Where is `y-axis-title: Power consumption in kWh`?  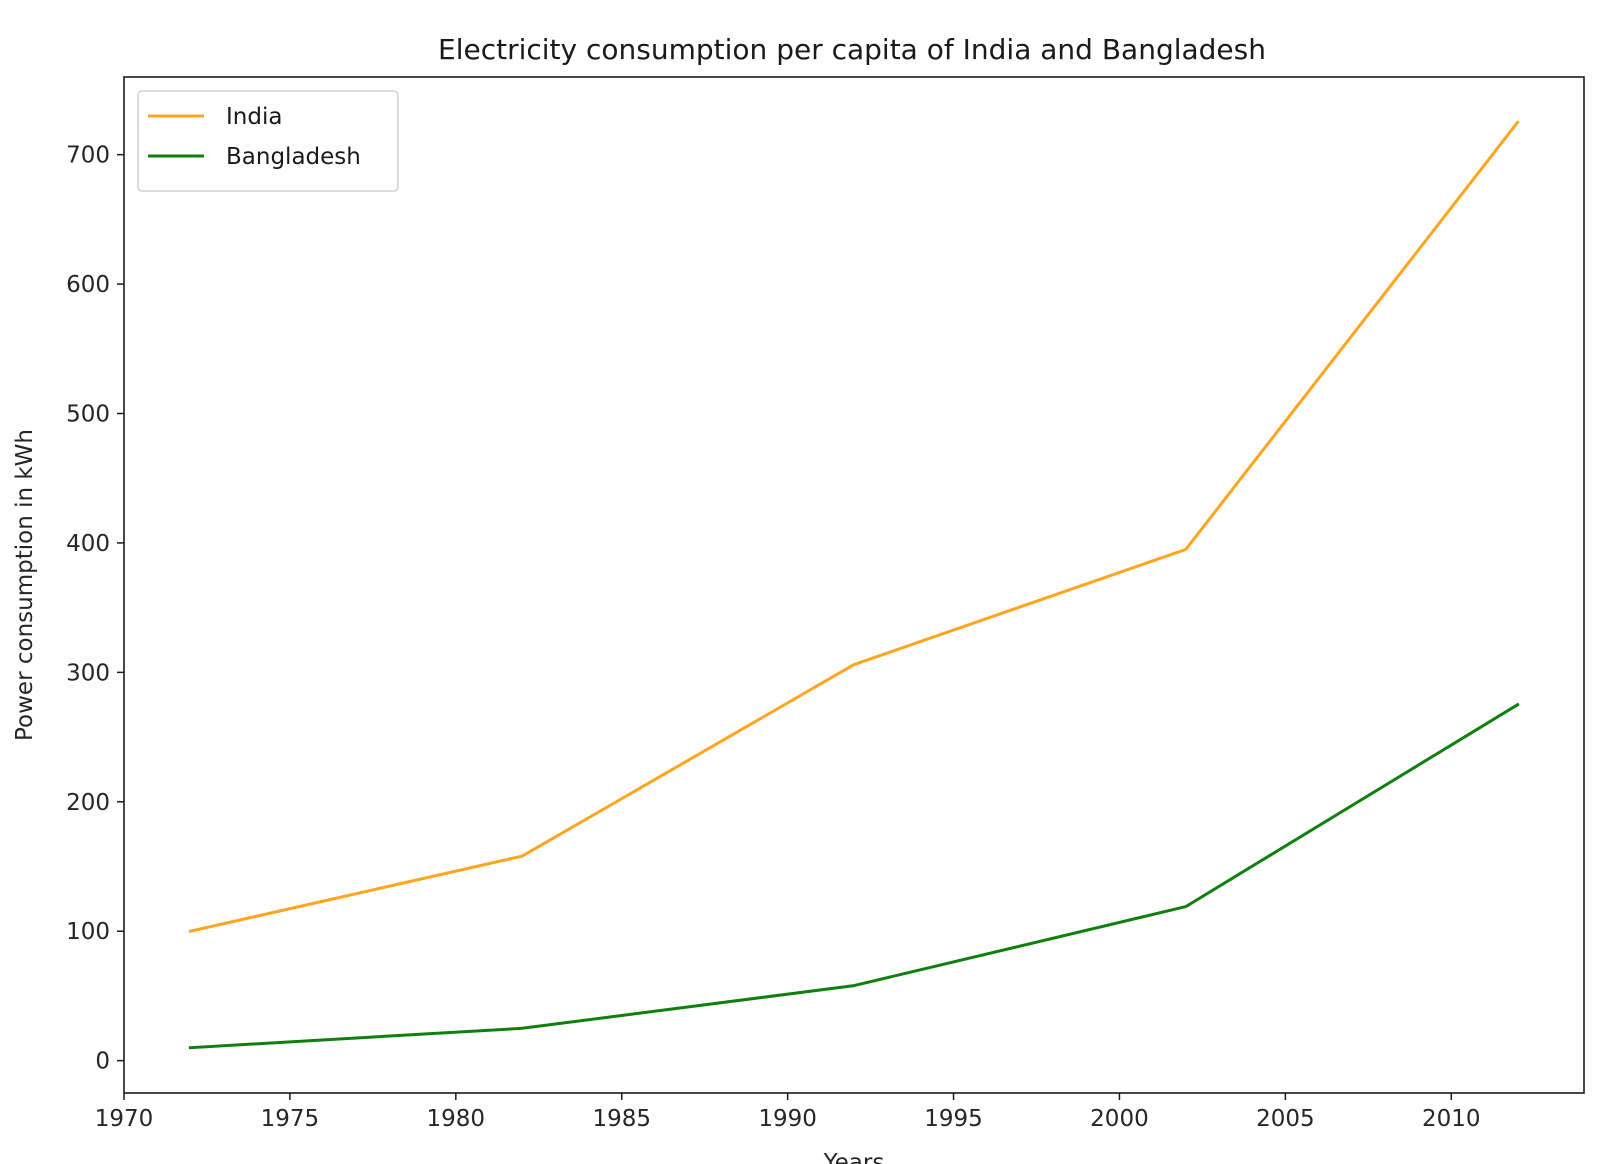
y-axis-title: Power consumption in kWh is located at coordinates (25, 585).